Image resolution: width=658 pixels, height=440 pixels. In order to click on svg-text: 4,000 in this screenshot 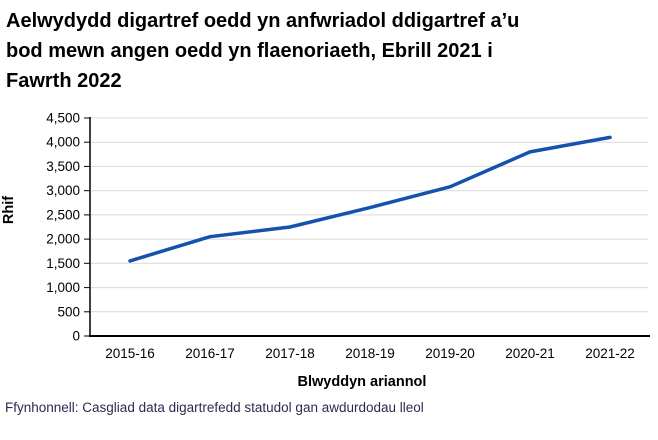, I will do `click(63, 142)`.